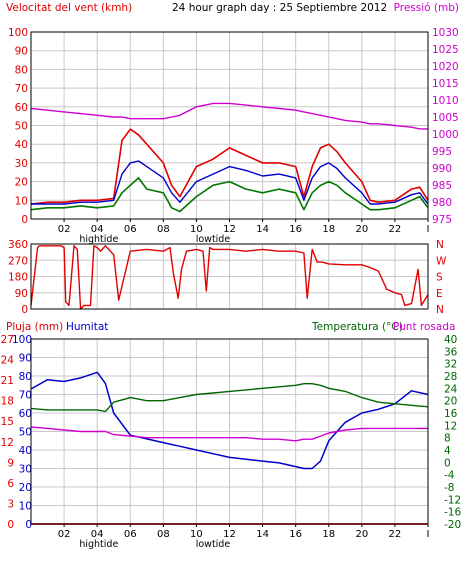  Describe the element at coordinates (7, 443) in the screenshot. I see `rain-tick-label: 12` at that location.